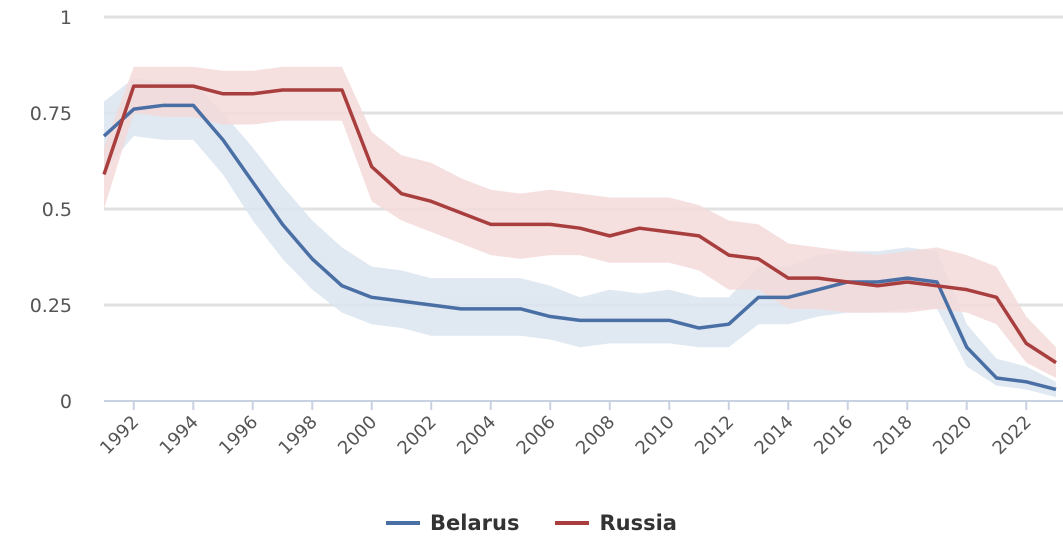 The image size is (1063, 540). What do you see at coordinates (119, 435) in the screenshot?
I see `x-tick-label: 1992` at bounding box center [119, 435].